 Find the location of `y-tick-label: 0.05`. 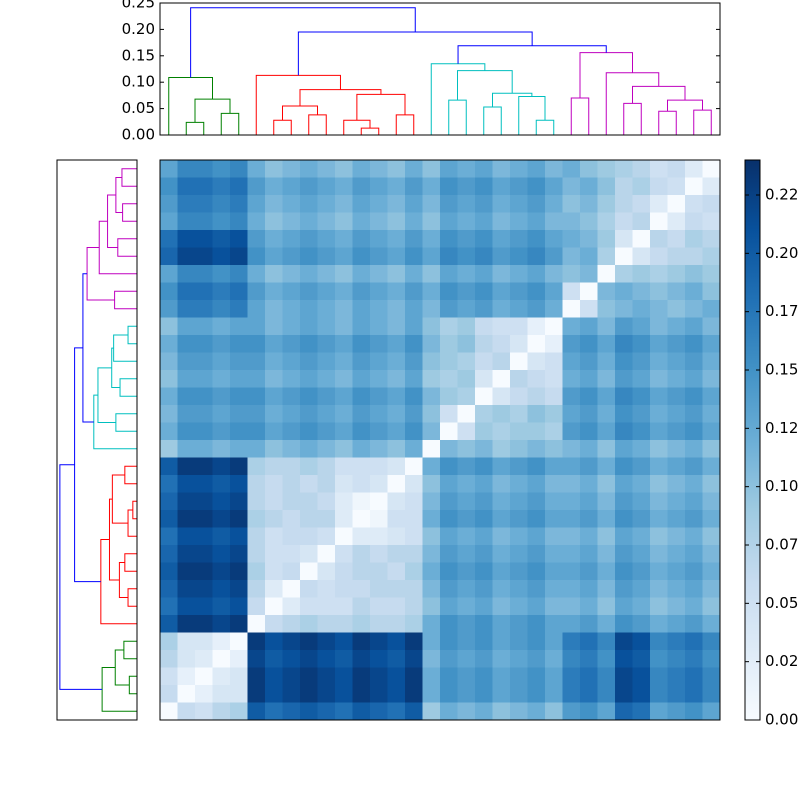

y-tick-label: 0.05 is located at coordinates (138, 108).